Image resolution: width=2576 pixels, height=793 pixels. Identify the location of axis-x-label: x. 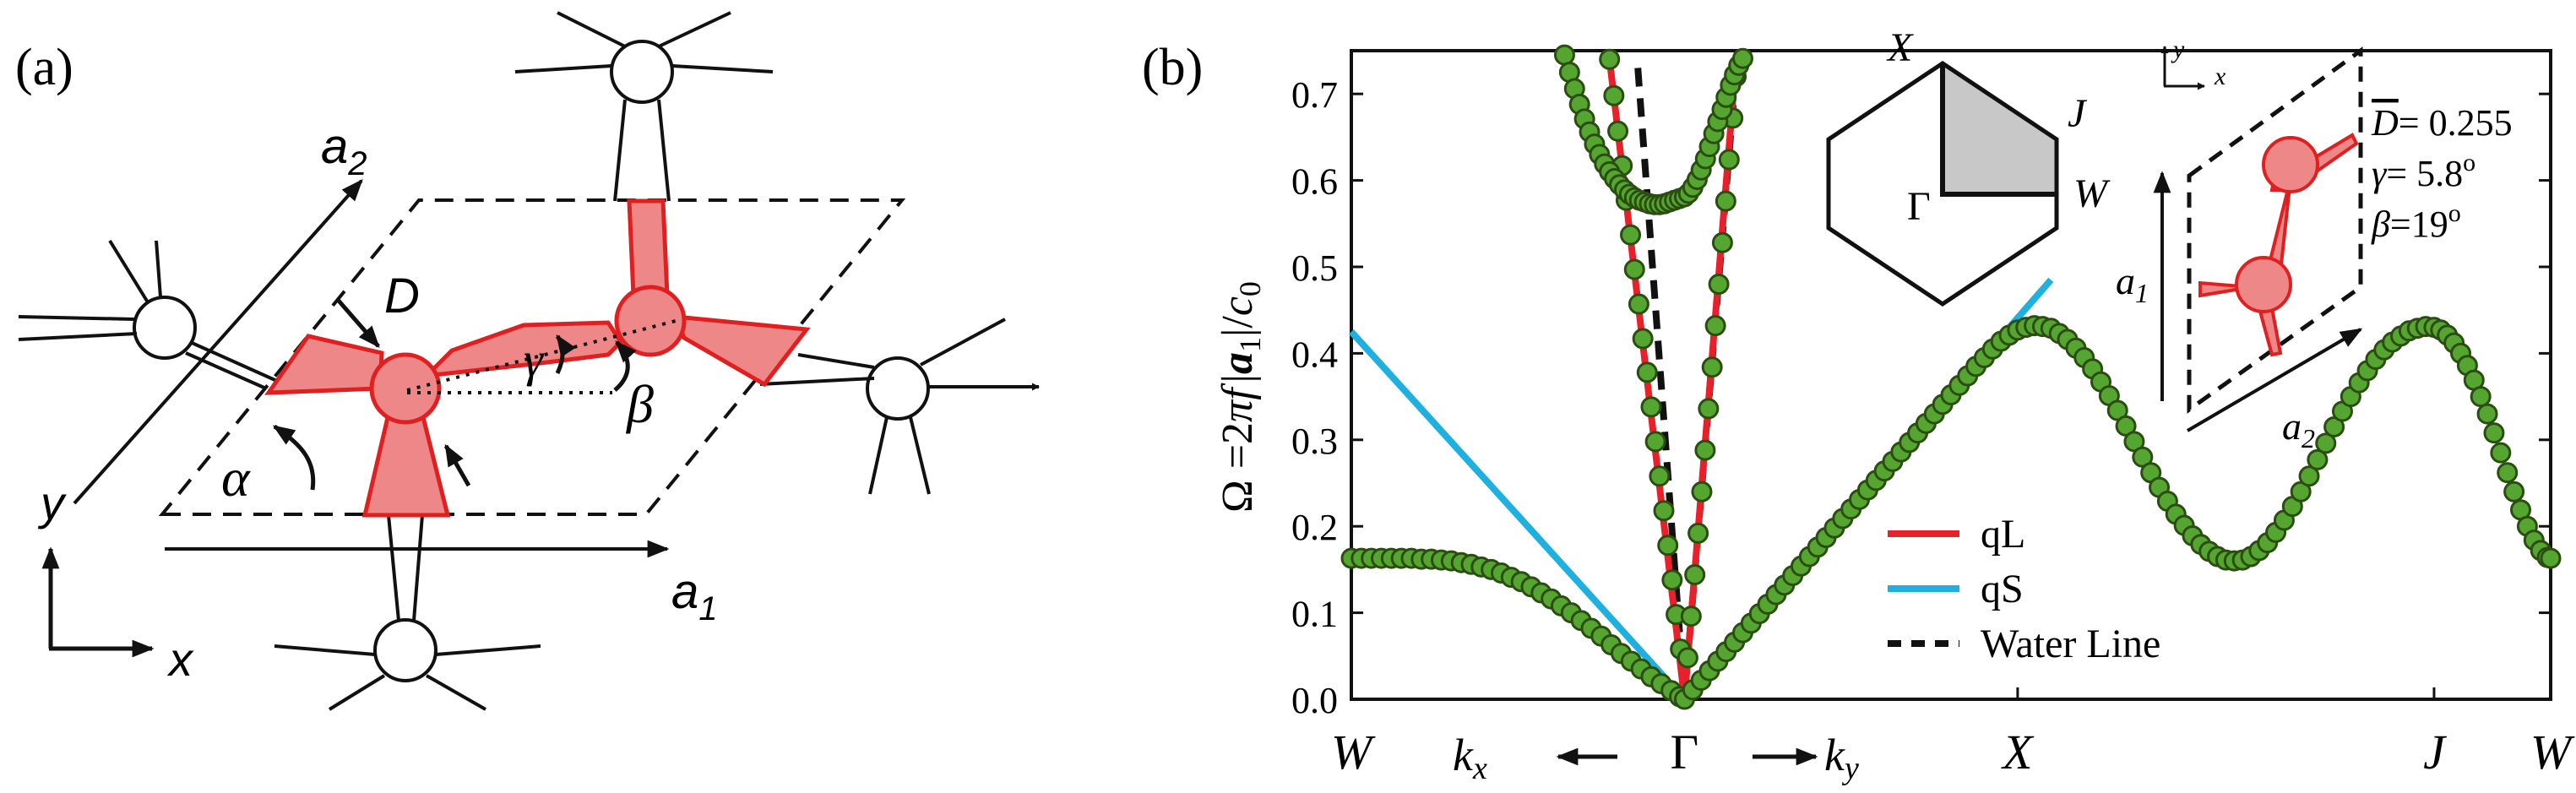
(180, 659).